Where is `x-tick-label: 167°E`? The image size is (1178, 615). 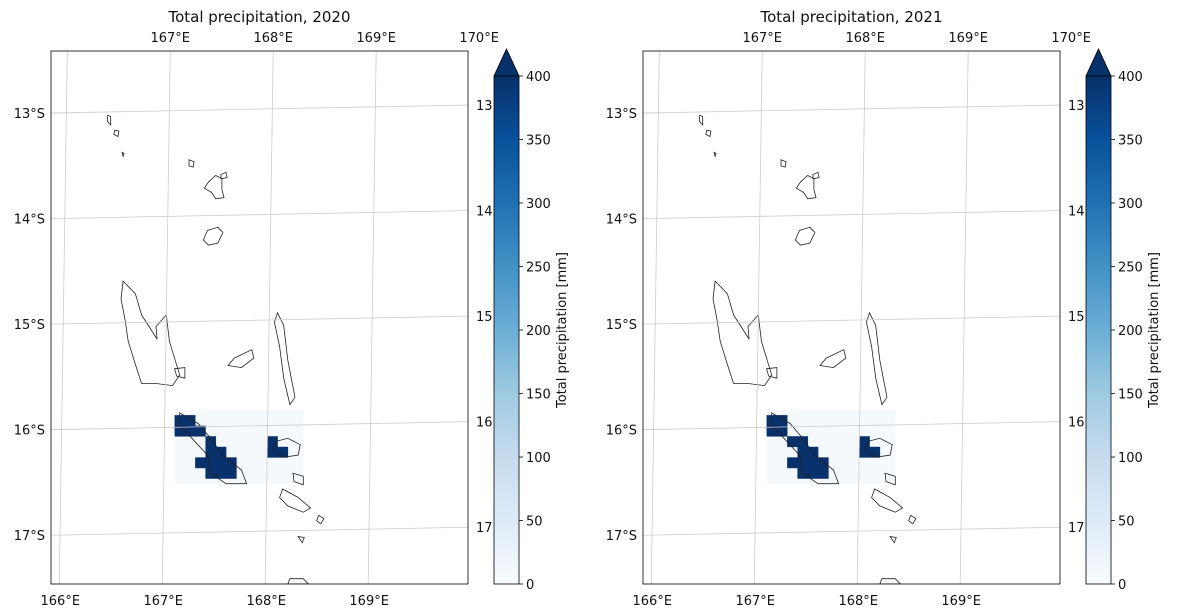 x-tick-label: 167°E is located at coordinates (163, 601).